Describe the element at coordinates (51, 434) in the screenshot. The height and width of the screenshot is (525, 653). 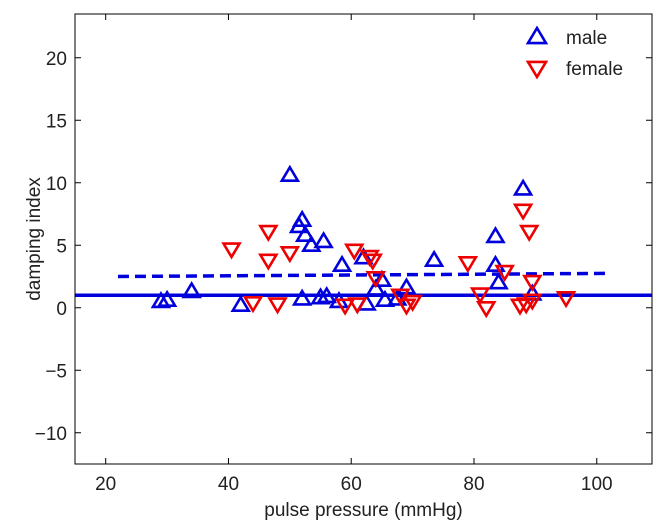
I see `y-tick-label: −10` at that location.